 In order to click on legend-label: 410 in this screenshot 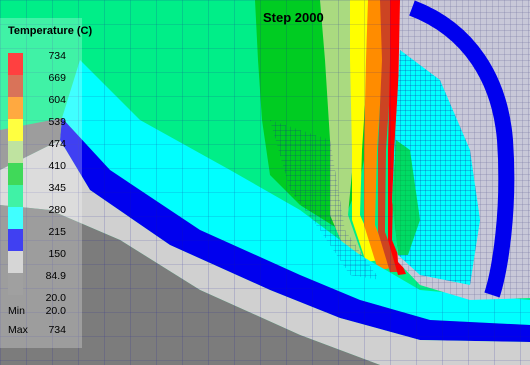, I will do `click(57, 166)`.